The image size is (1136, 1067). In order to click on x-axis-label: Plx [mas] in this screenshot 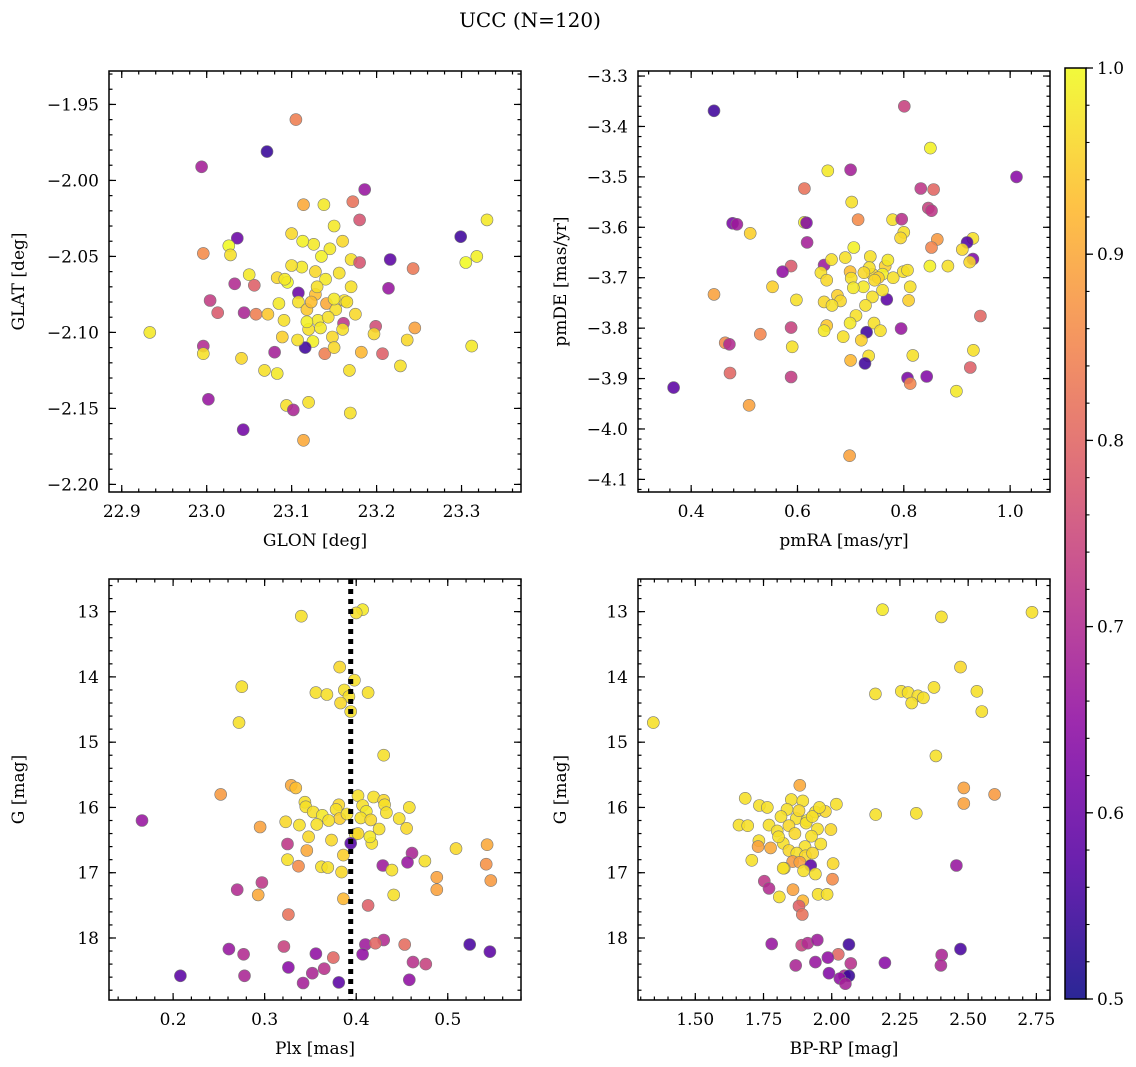, I will do `click(315, 1049)`.